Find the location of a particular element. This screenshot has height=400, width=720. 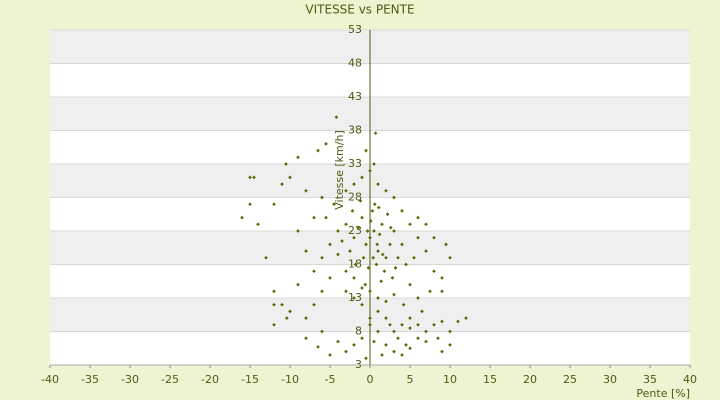

y-tick-label: 53 is located at coordinates (355, 29).